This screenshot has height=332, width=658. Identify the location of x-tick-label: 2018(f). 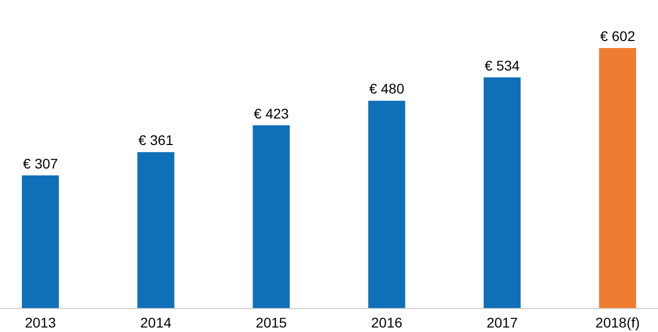
(617, 322).